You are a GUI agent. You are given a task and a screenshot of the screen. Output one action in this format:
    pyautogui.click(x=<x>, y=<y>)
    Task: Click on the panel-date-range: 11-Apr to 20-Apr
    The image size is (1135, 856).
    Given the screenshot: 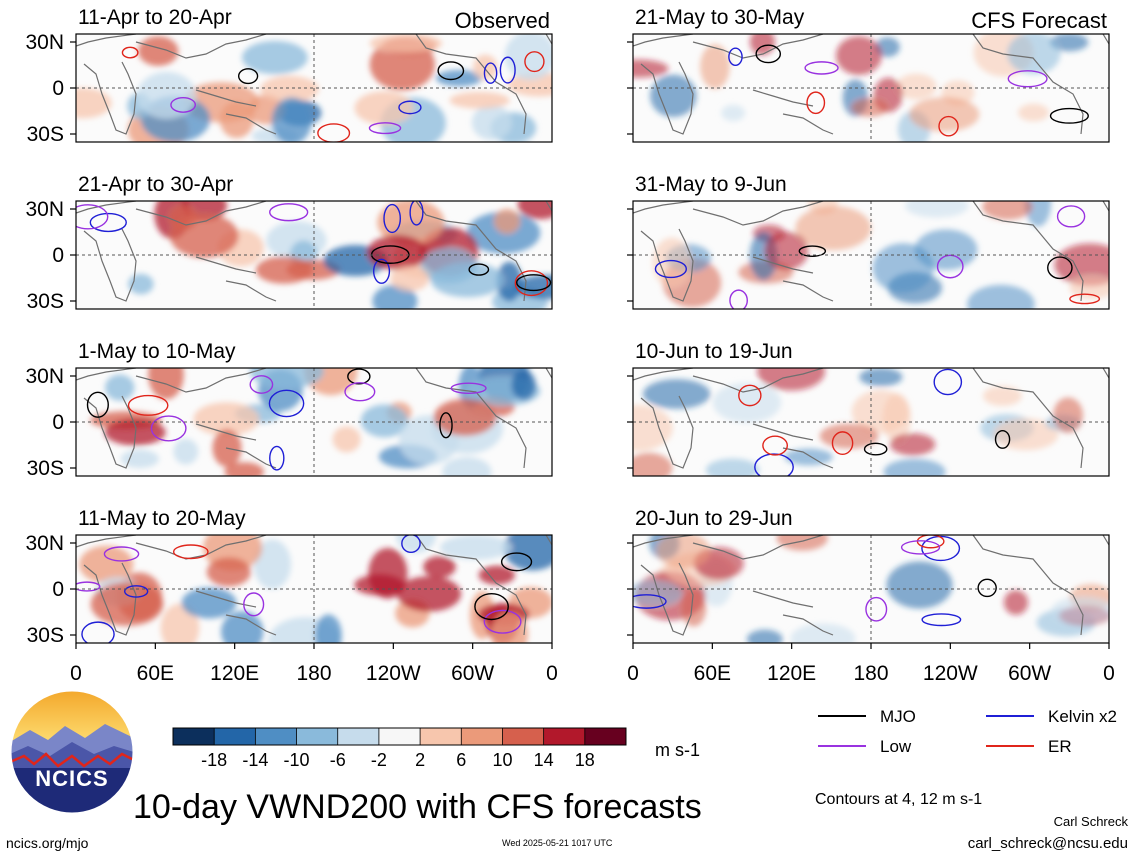 What is the action you would take?
    pyautogui.click(x=155, y=17)
    